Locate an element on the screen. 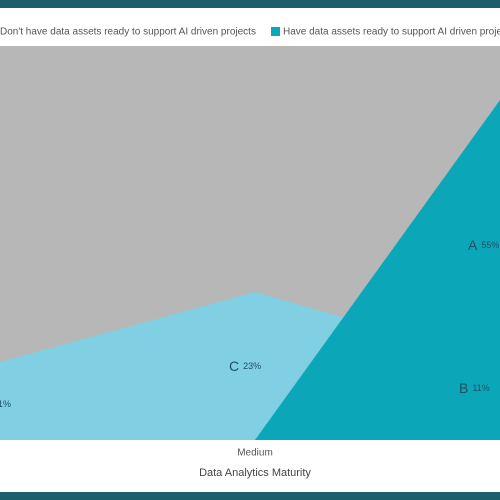 Image resolution: width=500 pixels, height=500 pixels. annotation: A 55% is located at coordinates (483, 245).